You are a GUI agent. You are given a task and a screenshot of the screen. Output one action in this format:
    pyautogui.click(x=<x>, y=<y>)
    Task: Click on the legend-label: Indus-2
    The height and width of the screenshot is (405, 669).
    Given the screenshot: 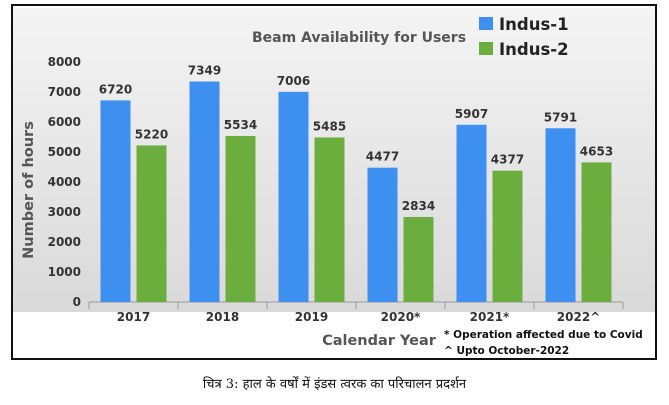 What is the action you would take?
    pyautogui.click(x=534, y=49)
    